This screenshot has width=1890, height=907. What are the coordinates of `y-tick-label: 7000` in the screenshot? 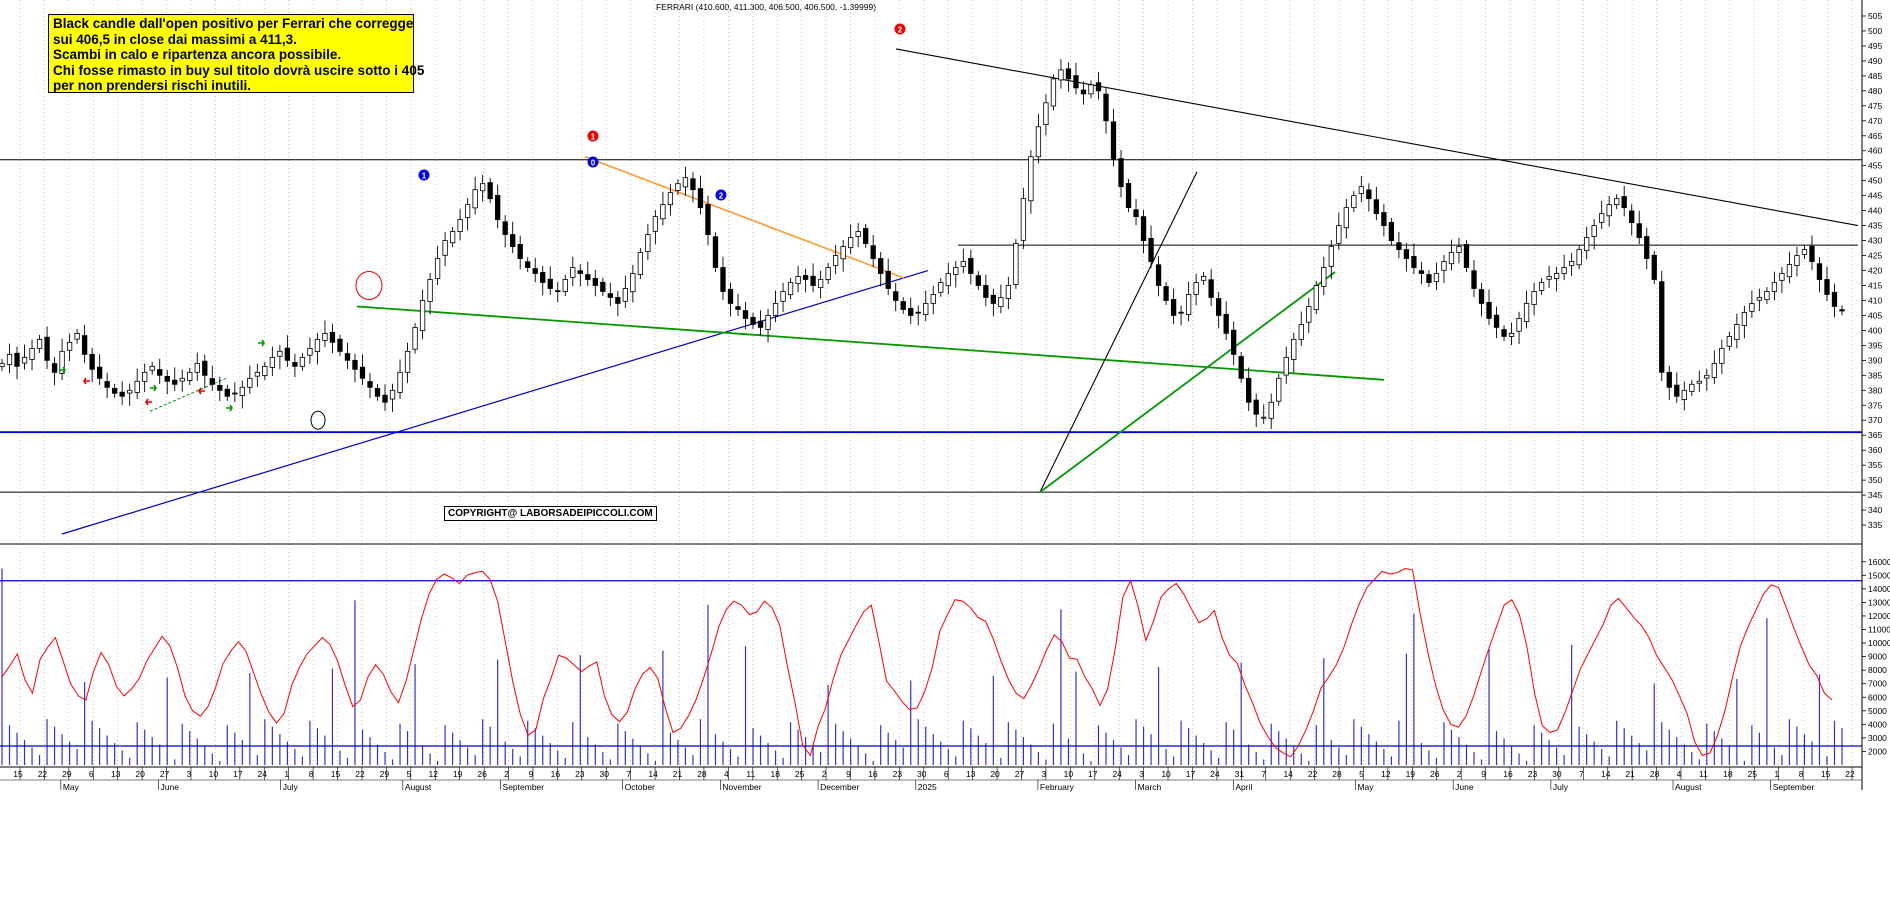 It's located at (1877, 684).